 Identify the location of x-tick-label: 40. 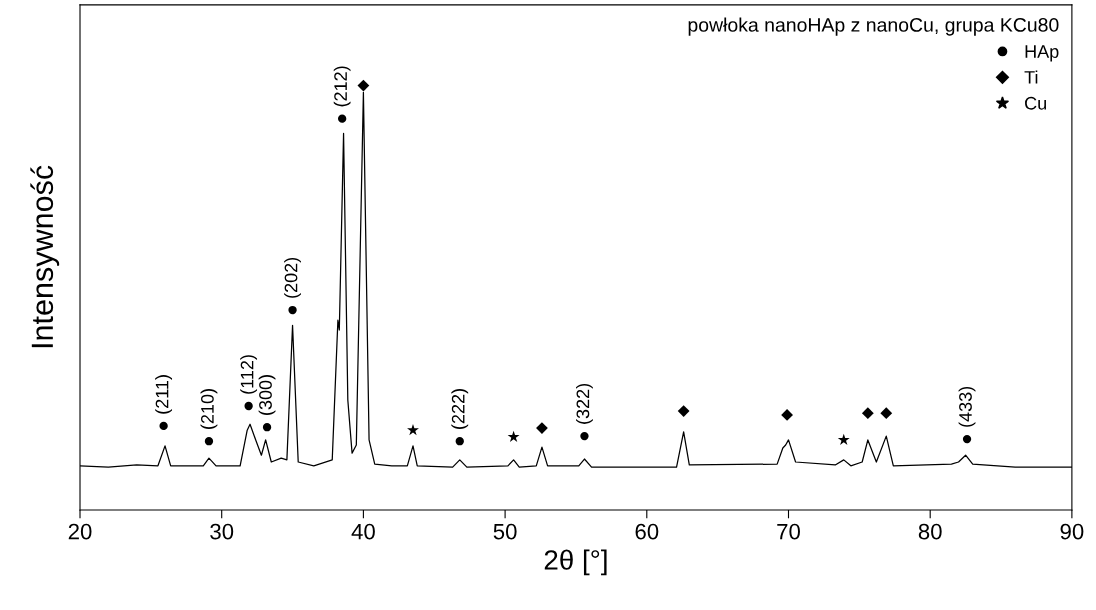
(363, 531).